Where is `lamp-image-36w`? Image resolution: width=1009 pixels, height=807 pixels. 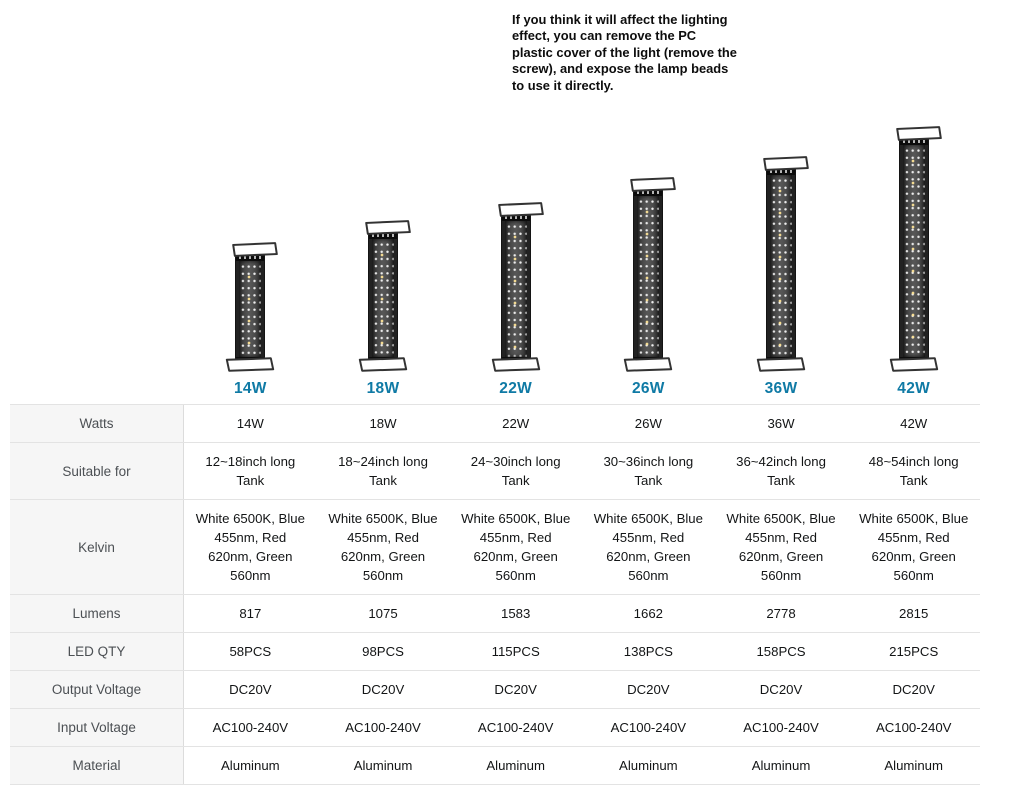
lamp-image-36w is located at coordinates (782, 264).